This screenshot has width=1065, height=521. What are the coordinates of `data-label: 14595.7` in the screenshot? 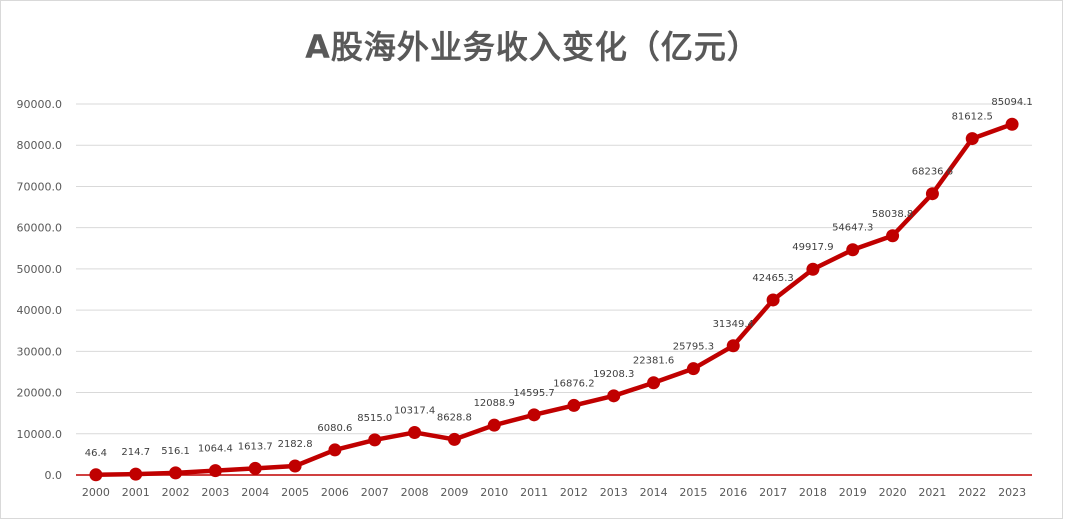 It's located at (533, 393).